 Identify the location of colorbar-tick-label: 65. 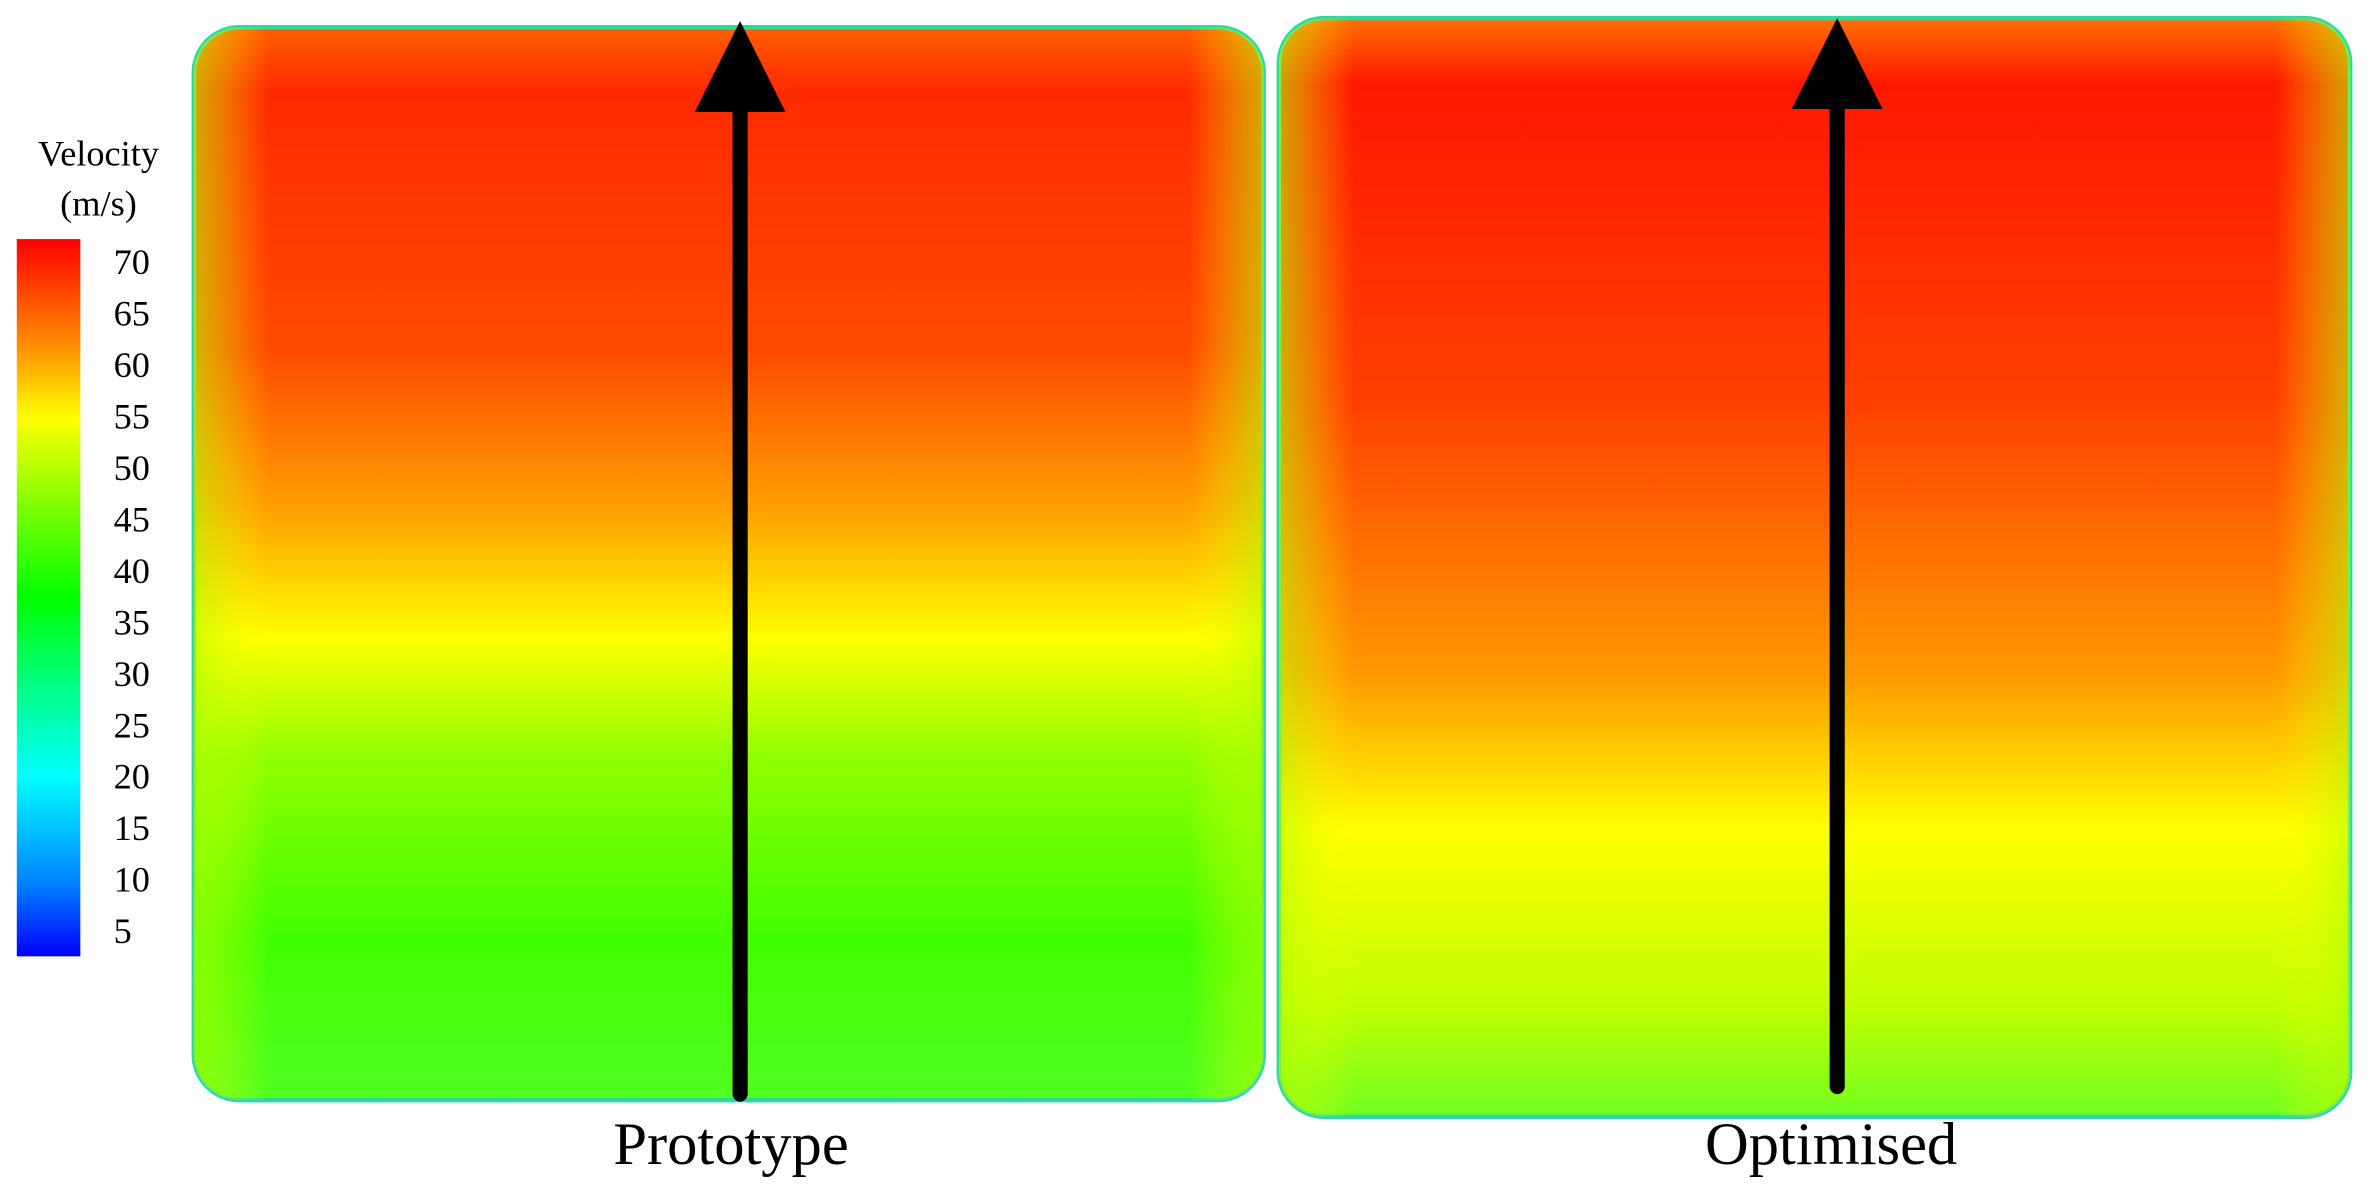
(132, 314).